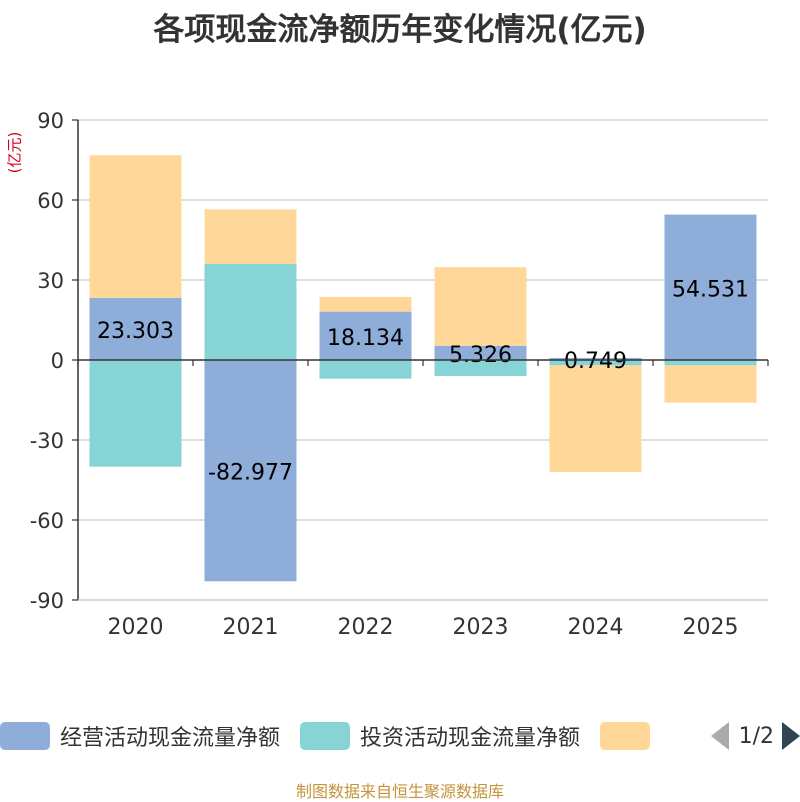 This screenshot has width=800, height=802. I want to click on legend-item-investing: 投资活动现金流量净额, so click(440, 736).